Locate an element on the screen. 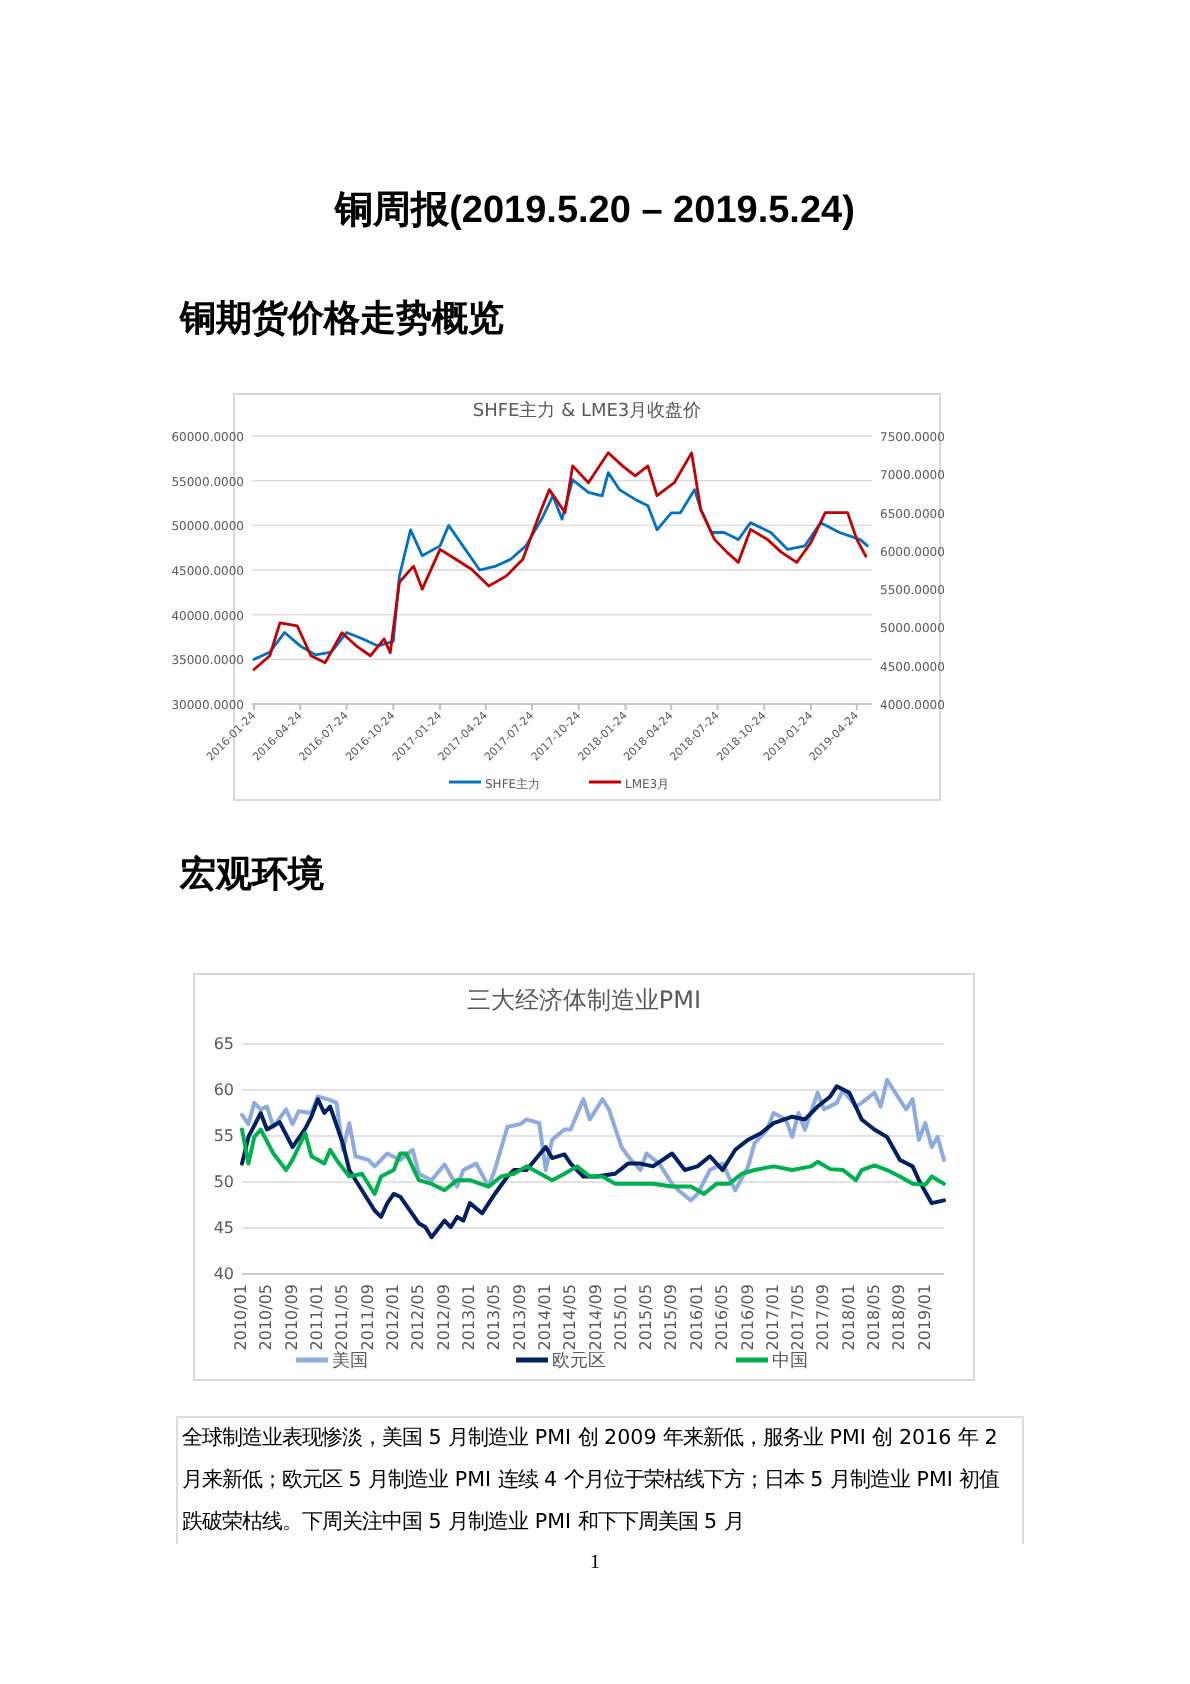 The height and width of the screenshot is (1684, 1190). text: 铜期货价格走势概览 is located at coordinates (342, 319).